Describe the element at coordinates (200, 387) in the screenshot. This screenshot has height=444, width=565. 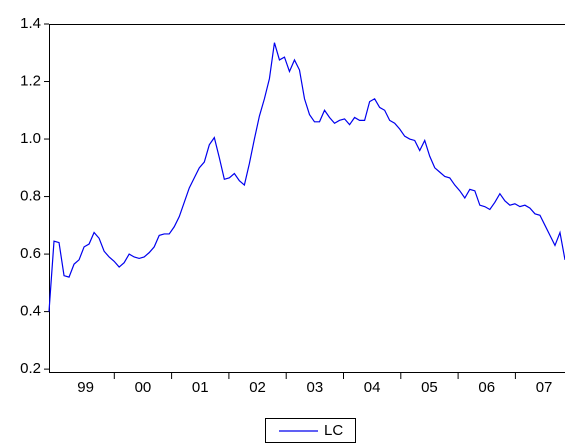
I see `x-tick-label: 01` at that location.